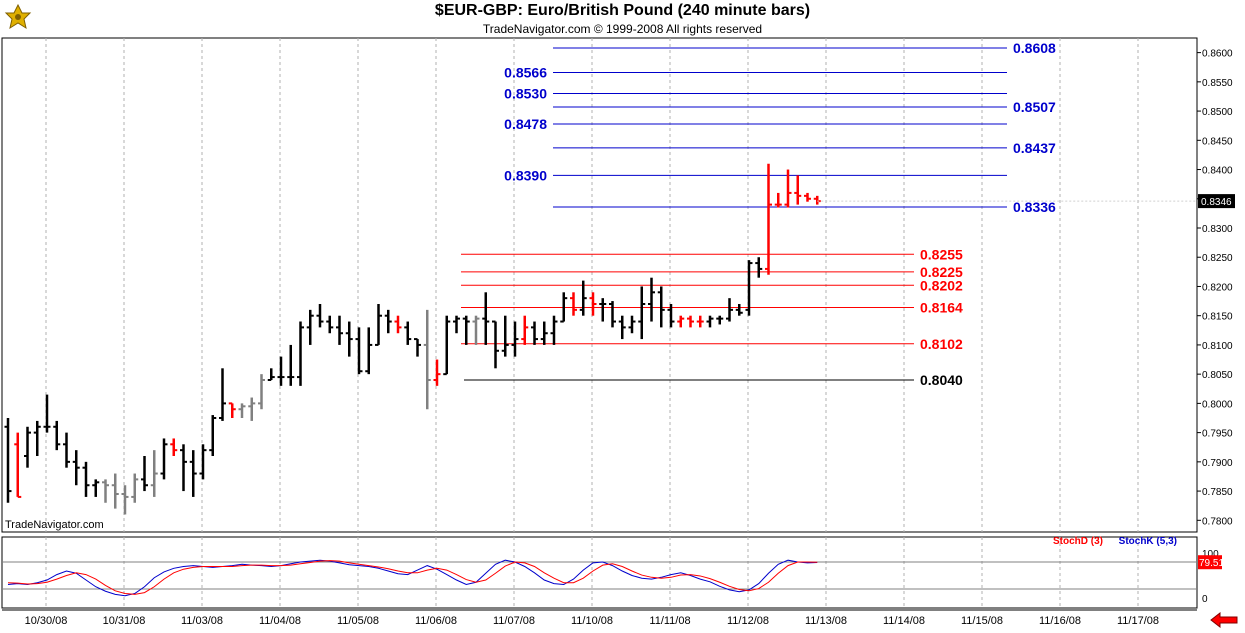 Image resolution: width=1245 pixels, height=633 pixels. I want to click on stoch-y-tick-label: 100, so click(1210, 554).